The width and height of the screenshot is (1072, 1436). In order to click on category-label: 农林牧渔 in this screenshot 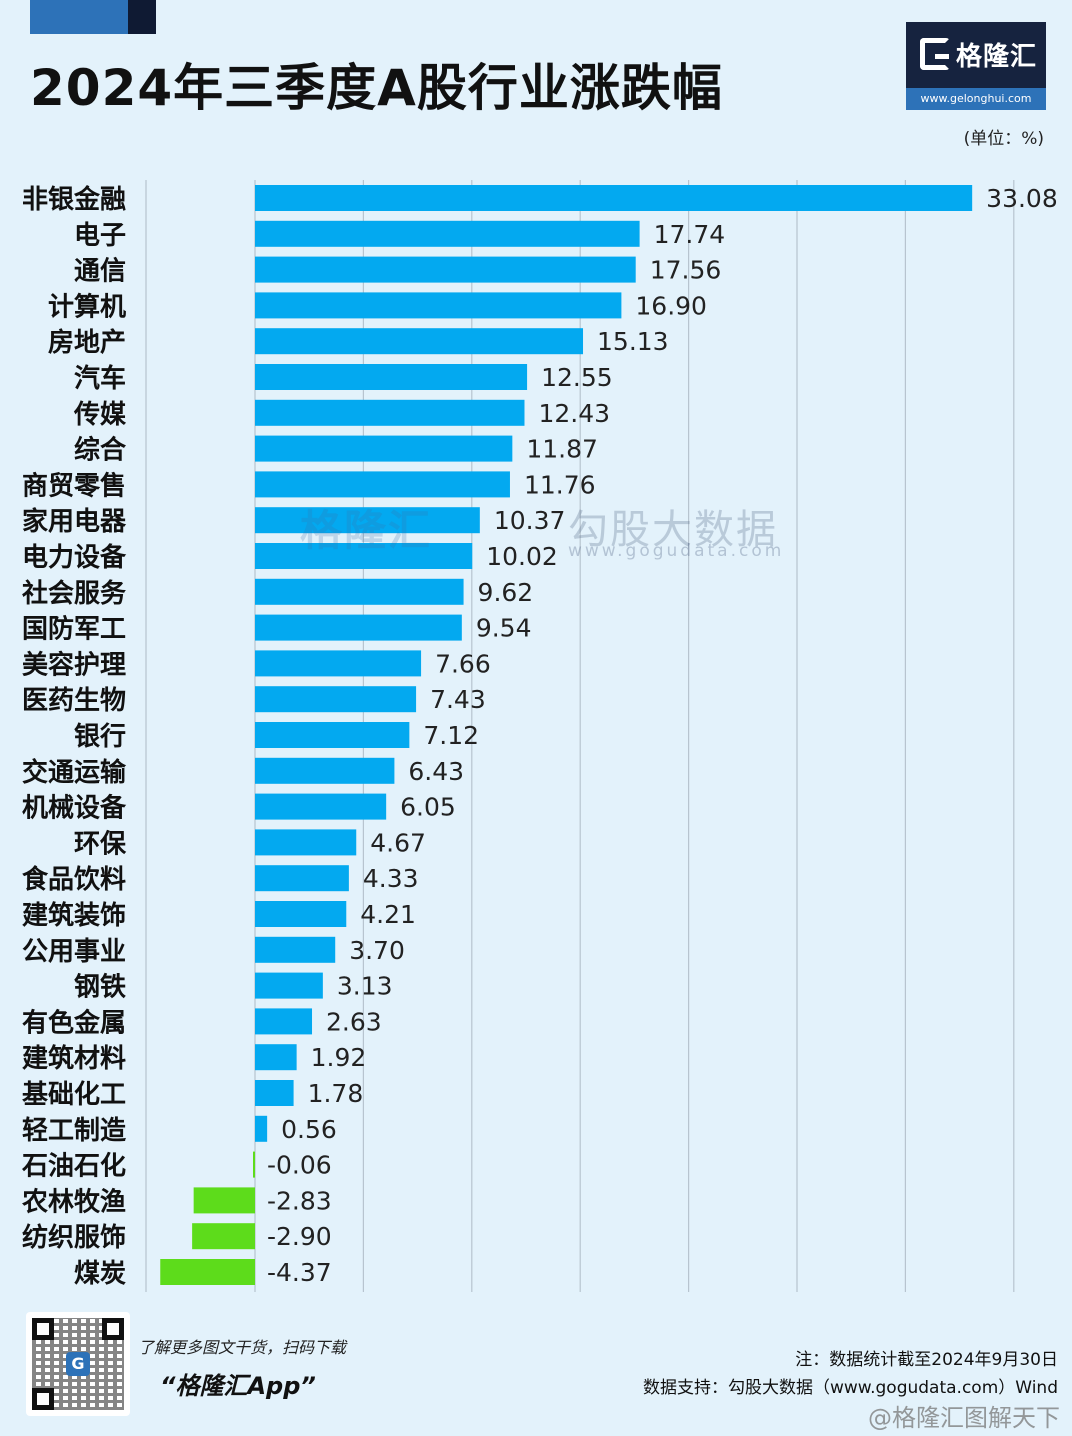, I will do `click(73, 1202)`.